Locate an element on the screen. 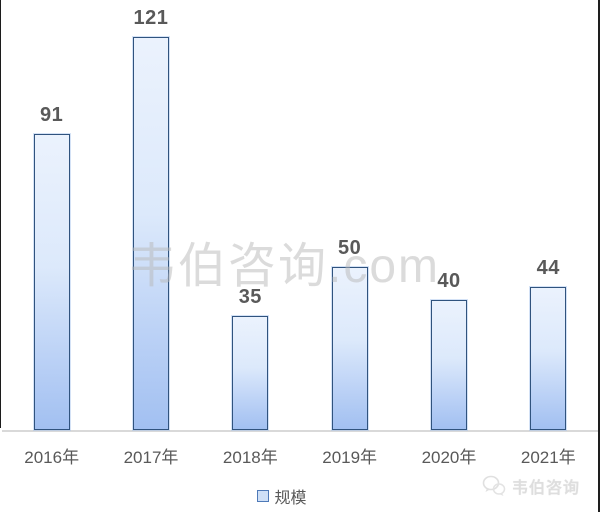 The width and height of the screenshot is (600, 512). x-axis-label: 2019年 is located at coordinates (350, 457).